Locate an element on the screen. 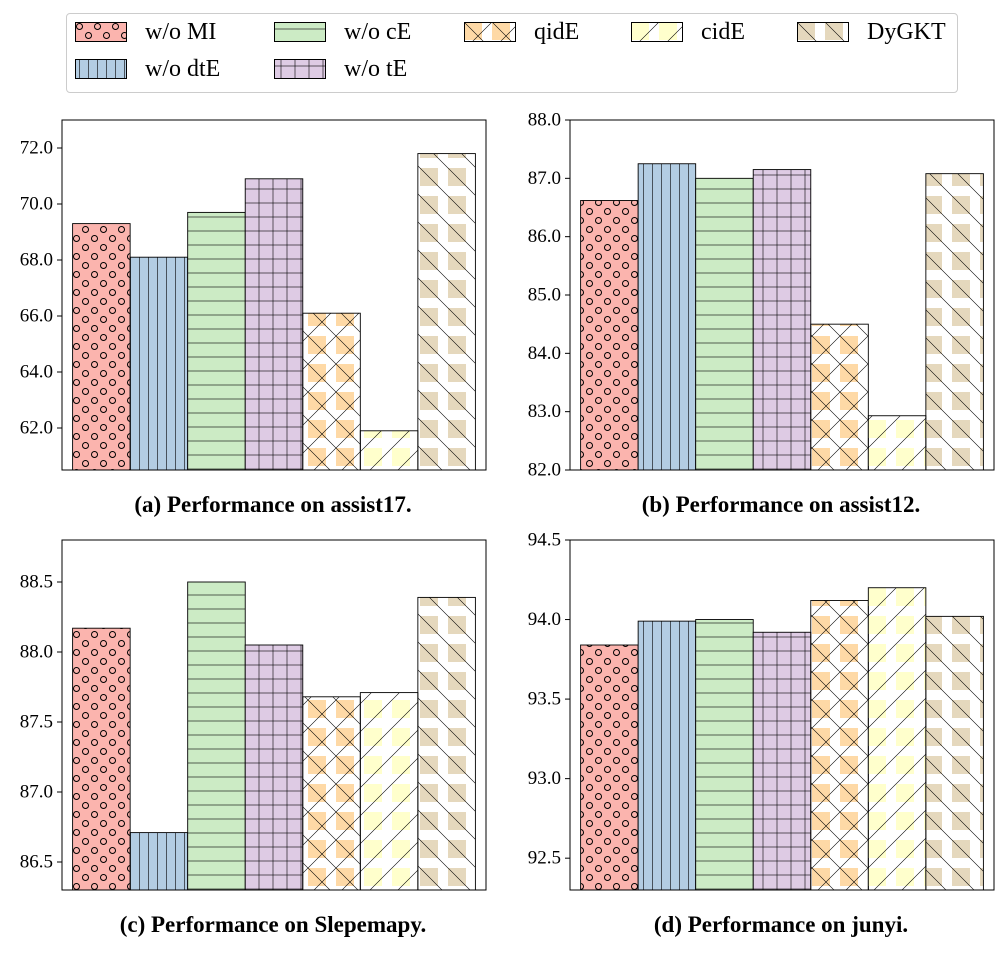  legend-swatch-cide is located at coordinates (657, 32).